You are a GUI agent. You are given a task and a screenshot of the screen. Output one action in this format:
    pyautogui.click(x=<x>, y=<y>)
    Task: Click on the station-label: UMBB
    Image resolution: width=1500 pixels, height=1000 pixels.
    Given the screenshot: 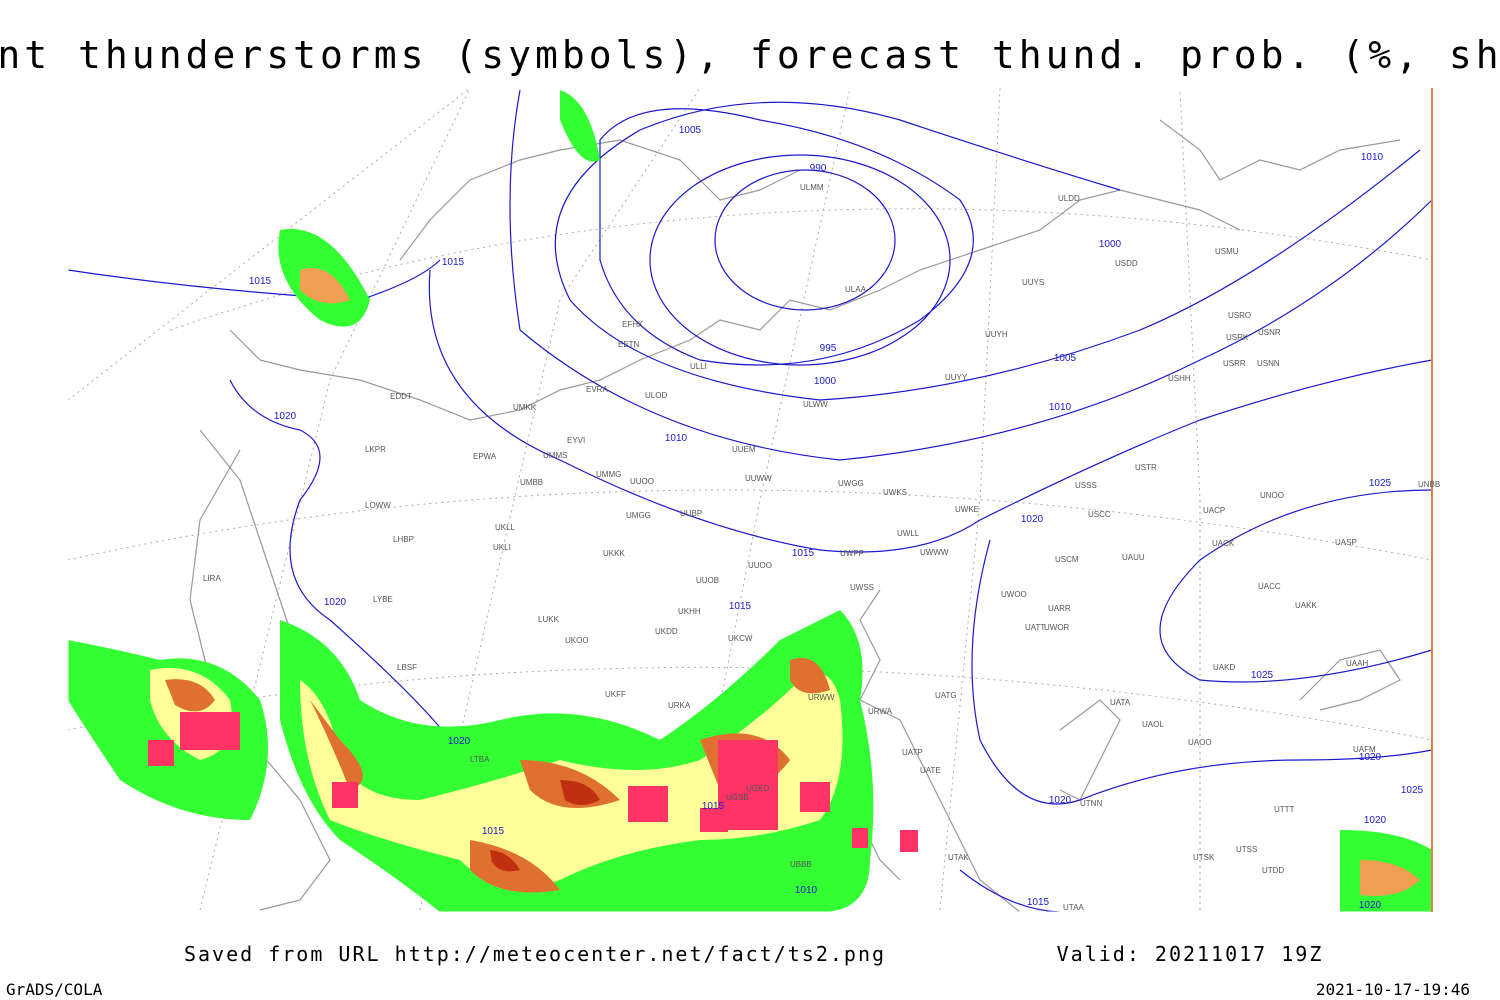 What is the action you would take?
    pyautogui.click(x=531, y=482)
    